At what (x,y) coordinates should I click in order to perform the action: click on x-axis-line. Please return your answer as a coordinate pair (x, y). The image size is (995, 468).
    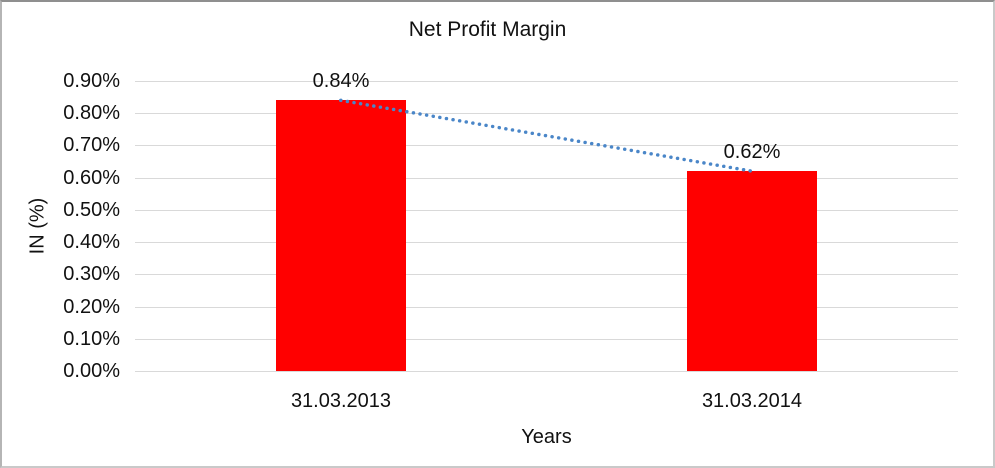
    Looking at the image, I should click on (546, 371).